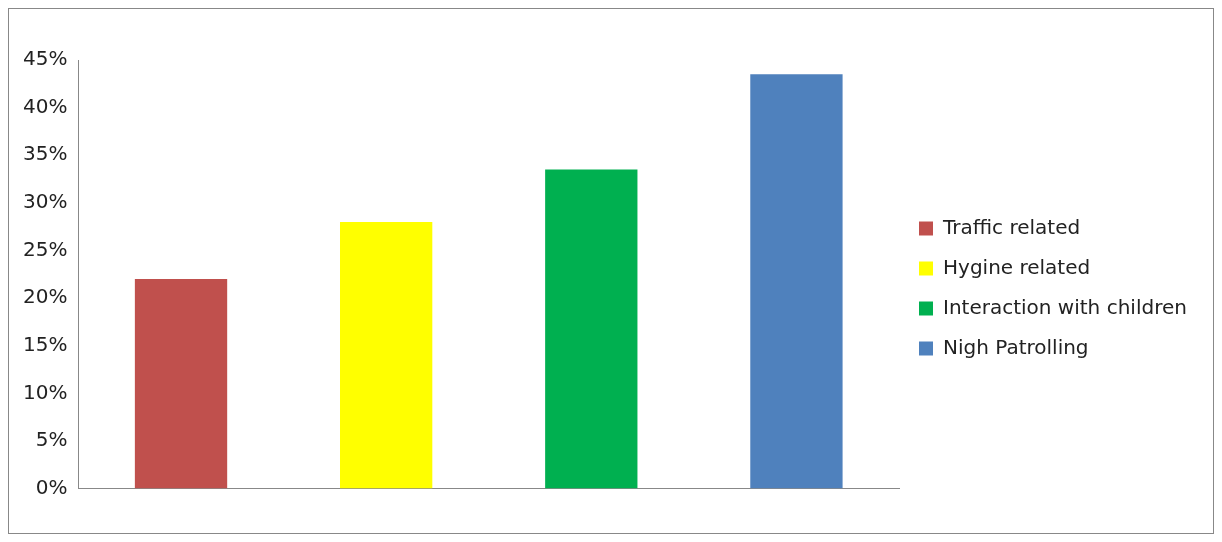 Image resolution: width=1222 pixels, height=542 pixels. Describe the element at coordinates (45, 105) in the screenshot. I see `y-tick-label: 40%` at that location.